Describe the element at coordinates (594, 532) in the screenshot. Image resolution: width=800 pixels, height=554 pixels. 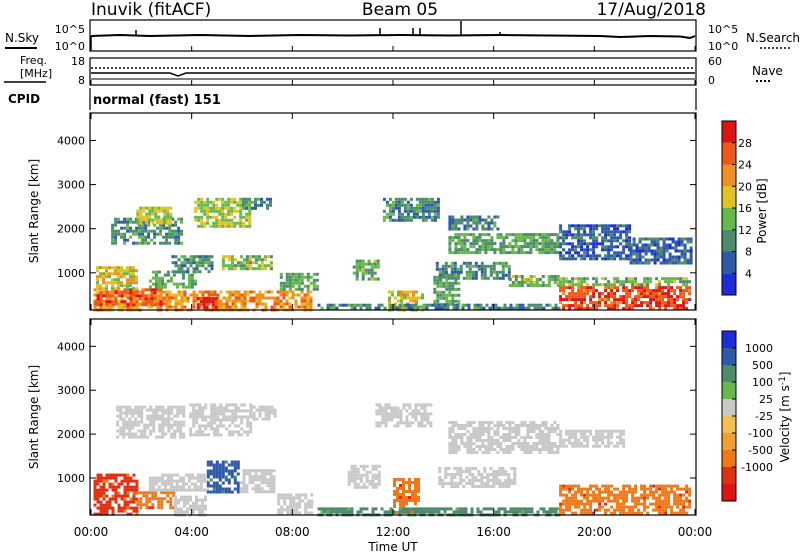
I see `x-tick-label: 20:00` at that location.